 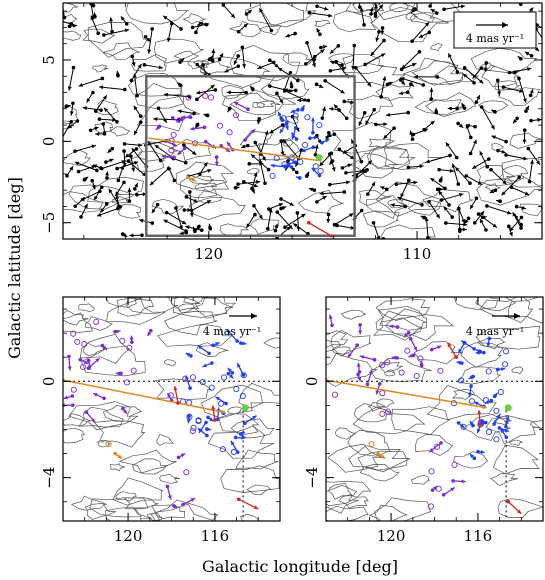 What do you see at coordinates (14, 268) in the screenshot?
I see `y-axis-label: Galactic latitude [deg]` at bounding box center [14, 268].